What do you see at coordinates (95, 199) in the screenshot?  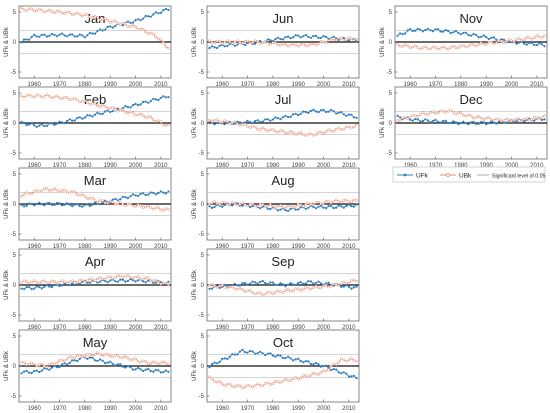 I see `series-ubk` at bounding box center [95, 199].